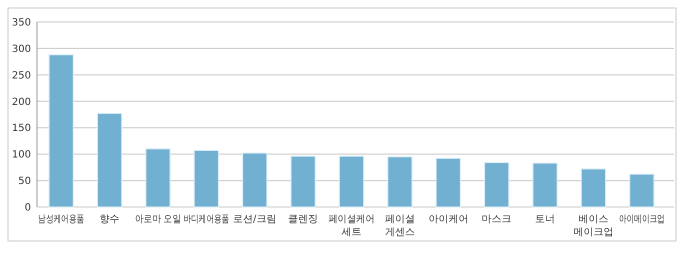 This screenshot has height=264, width=680. What do you see at coordinates (545, 219) in the screenshot?
I see `x-tick-label: 토너` at bounding box center [545, 219].